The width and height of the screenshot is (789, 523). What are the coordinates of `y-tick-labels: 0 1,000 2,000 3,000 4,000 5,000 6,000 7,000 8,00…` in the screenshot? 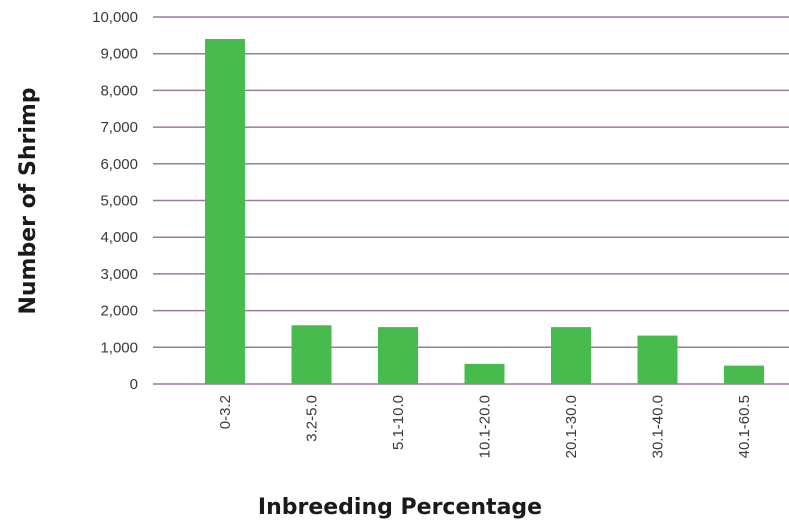 It's located at (115, 201).